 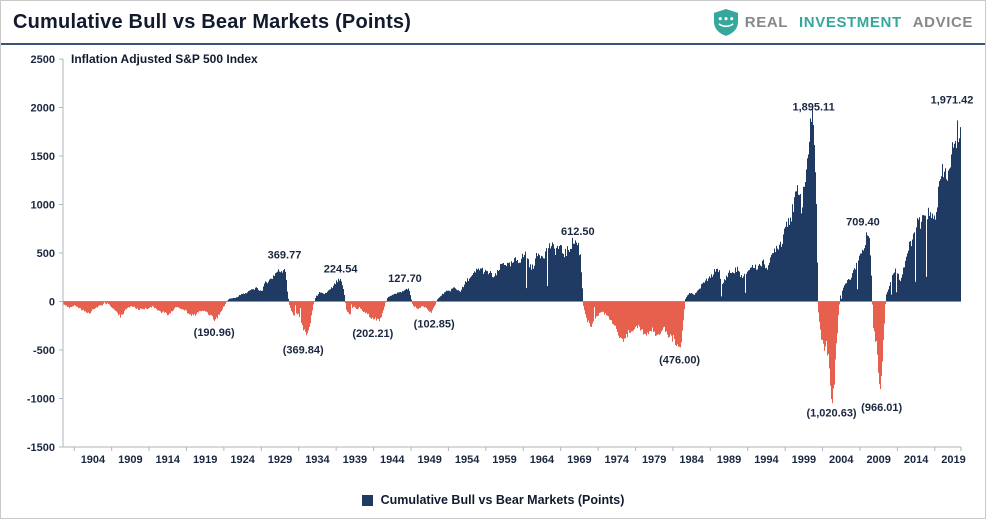 What do you see at coordinates (392, 460) in the screenshot?
I see `x-tick-label: 1944` at bounding box center [392, 460].